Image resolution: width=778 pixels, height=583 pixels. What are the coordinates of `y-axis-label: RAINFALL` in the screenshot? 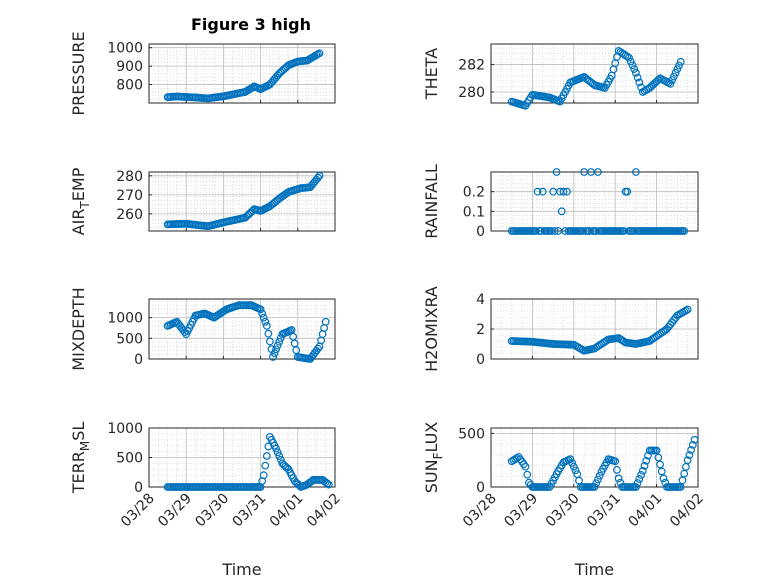 It's located at (431, 201).